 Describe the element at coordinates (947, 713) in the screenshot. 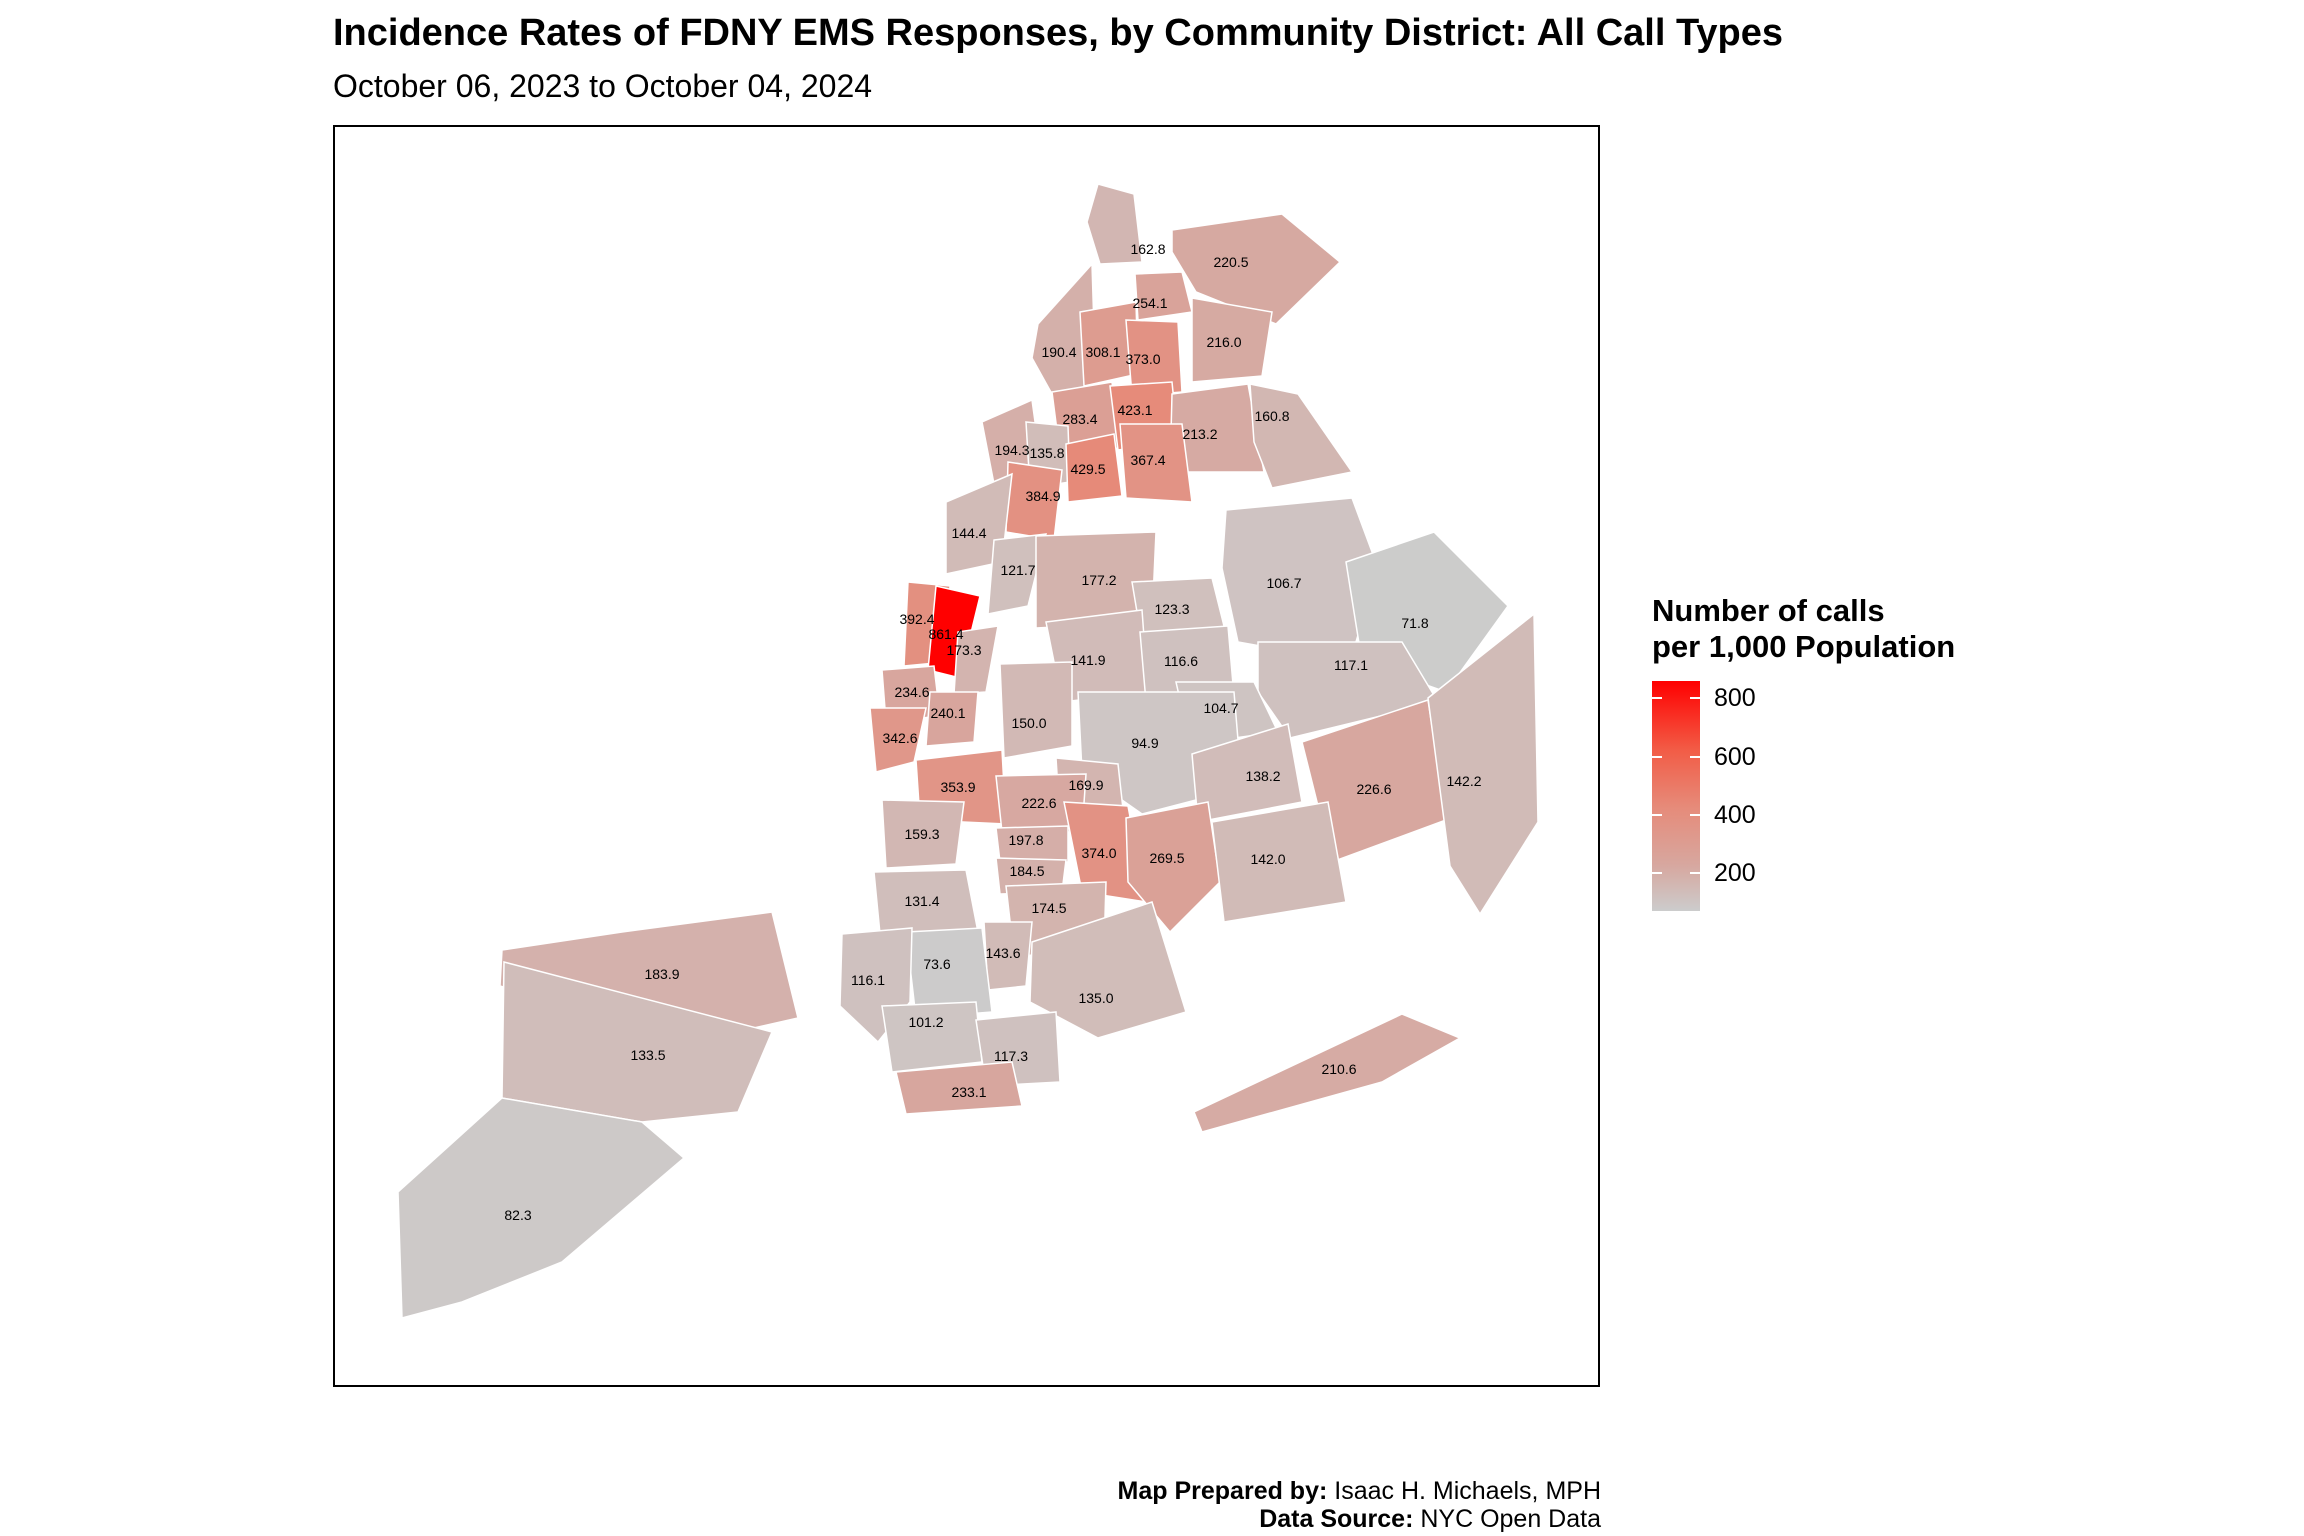

I see `district-label-29: 240.1` at that location.